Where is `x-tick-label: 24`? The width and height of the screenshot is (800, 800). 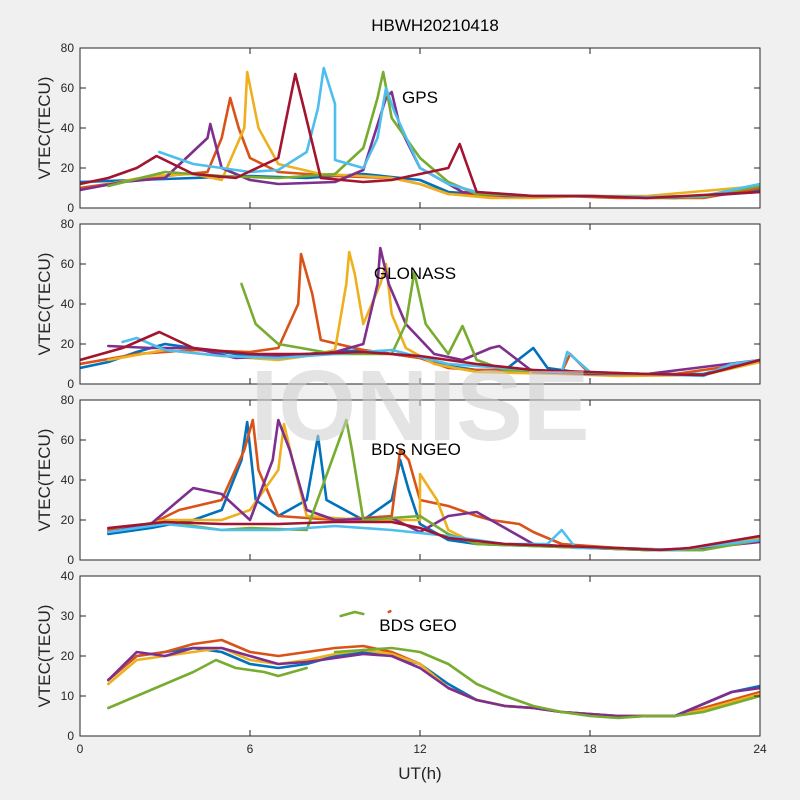
x-tick-label: 24 is located at coordinates (760, 749).